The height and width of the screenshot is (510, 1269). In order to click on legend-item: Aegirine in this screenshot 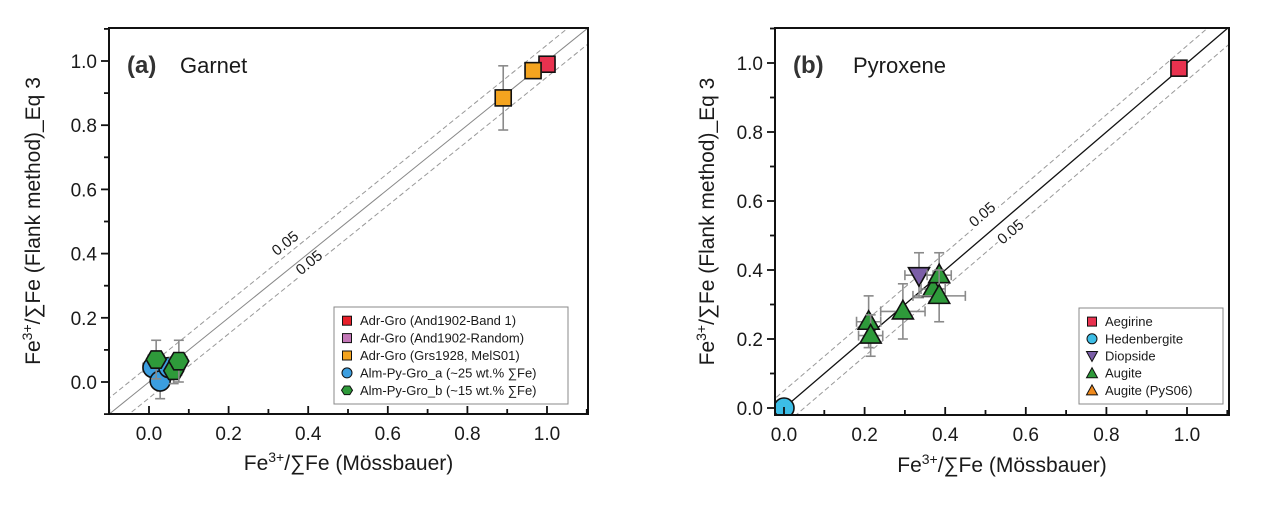, I will do `click(1120, 321)`.